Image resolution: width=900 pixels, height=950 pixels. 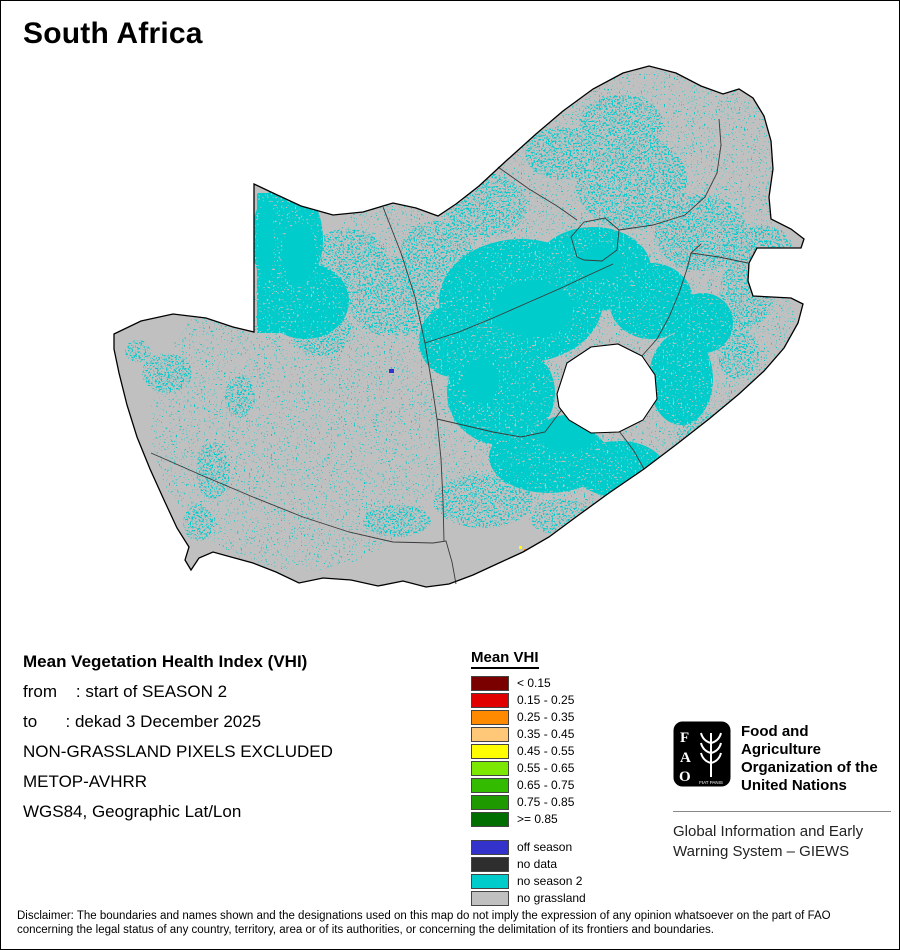 I want to click on legend-label: 0.35 - 0.45, so click(x=546, y=734).